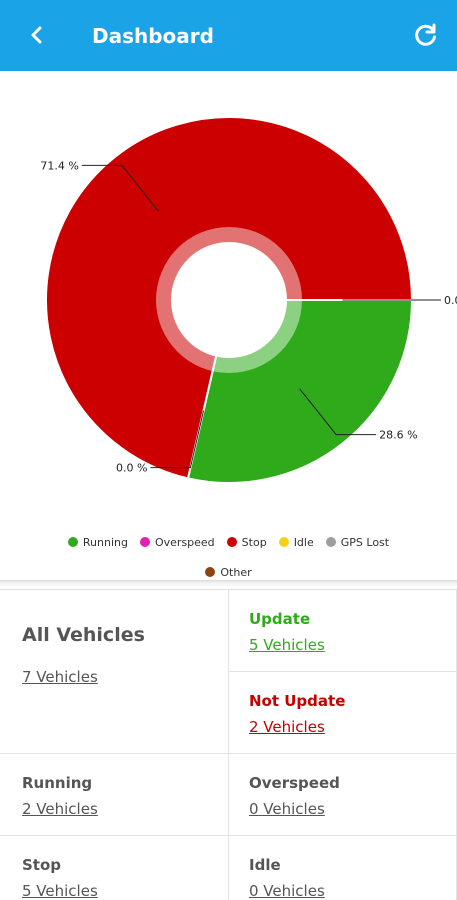 This screenshot has height=900, width=457. I want to click on legend-item-gps-lost: GPS Lost, so click(357, 542).